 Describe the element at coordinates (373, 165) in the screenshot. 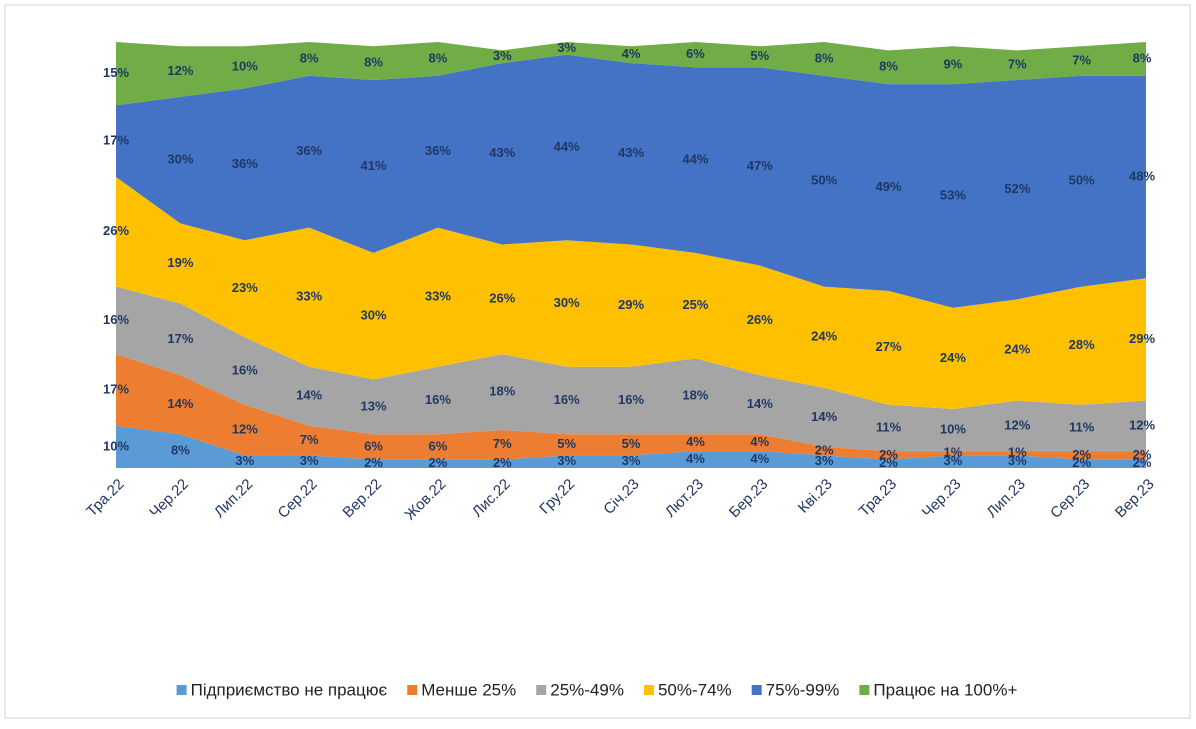

I see `data-label: 41%` at that location.